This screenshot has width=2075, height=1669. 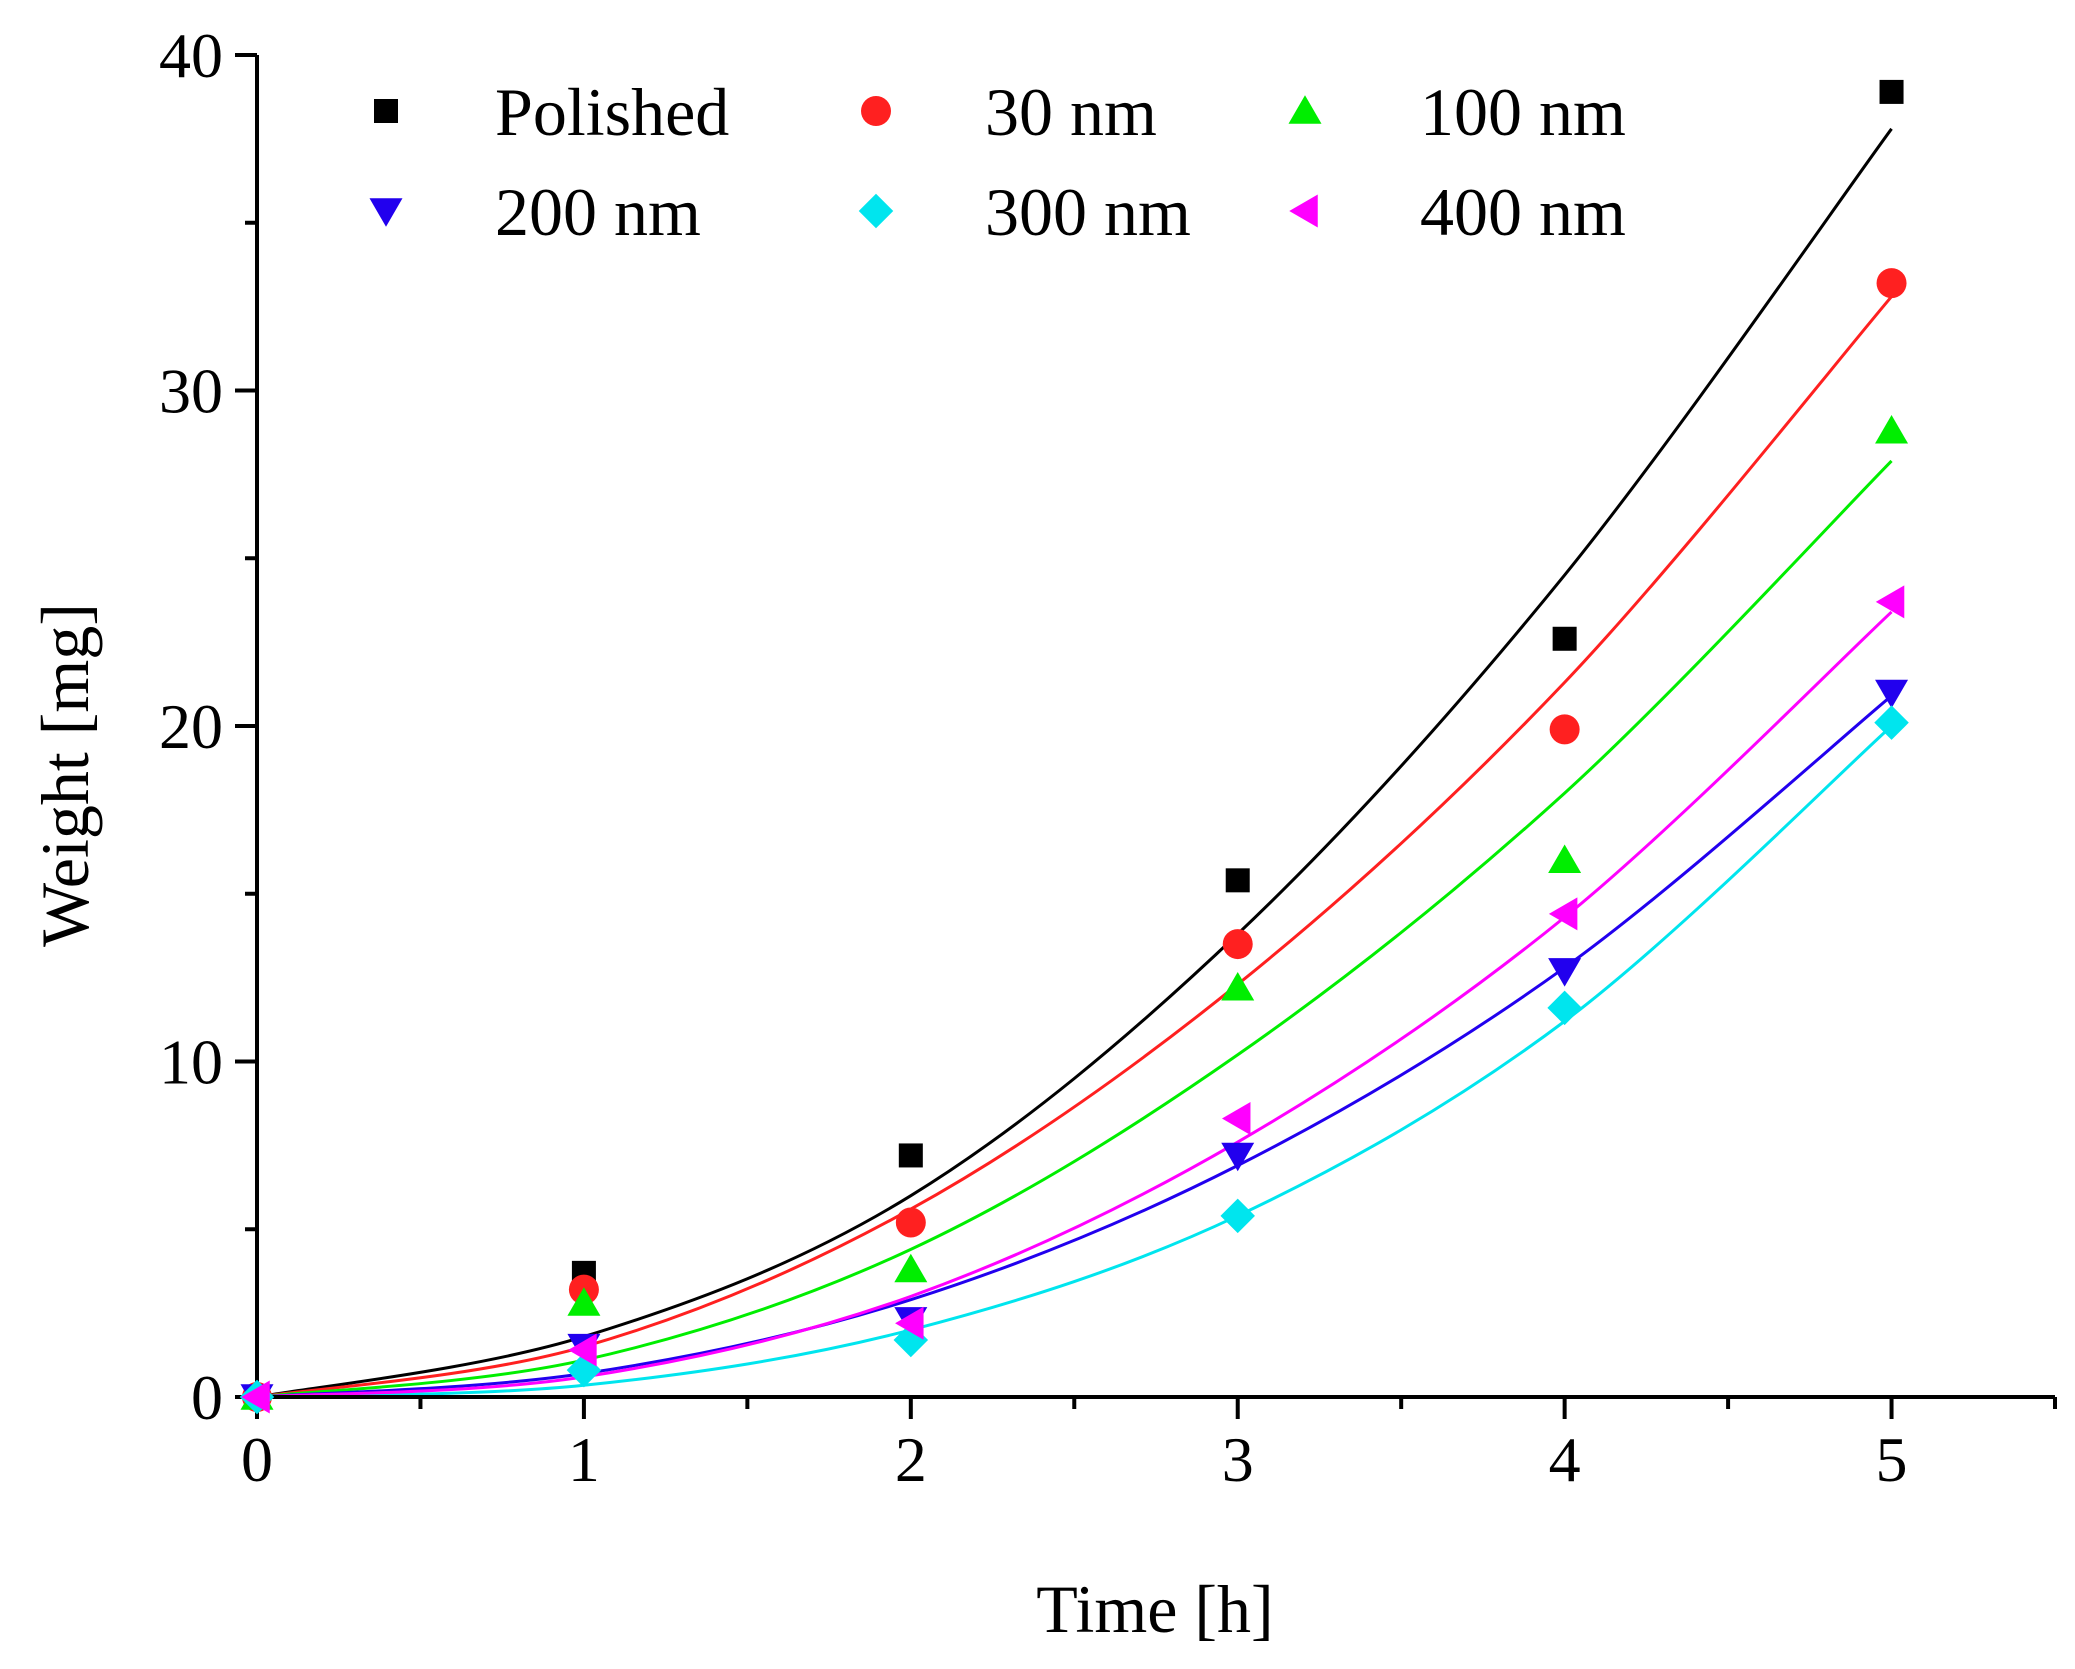 What do you see at coordinates (1238, 1459) in the screenshot?
I see `x-tick-label: 3` at bounding box center [1238, 1459].